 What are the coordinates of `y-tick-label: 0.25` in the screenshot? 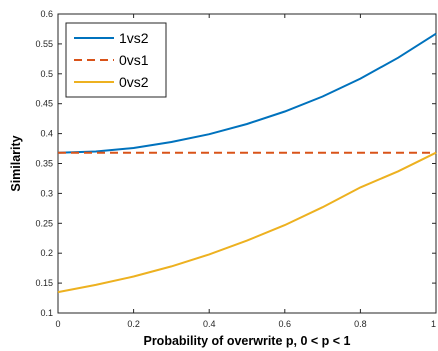 It's located at (44, 223).